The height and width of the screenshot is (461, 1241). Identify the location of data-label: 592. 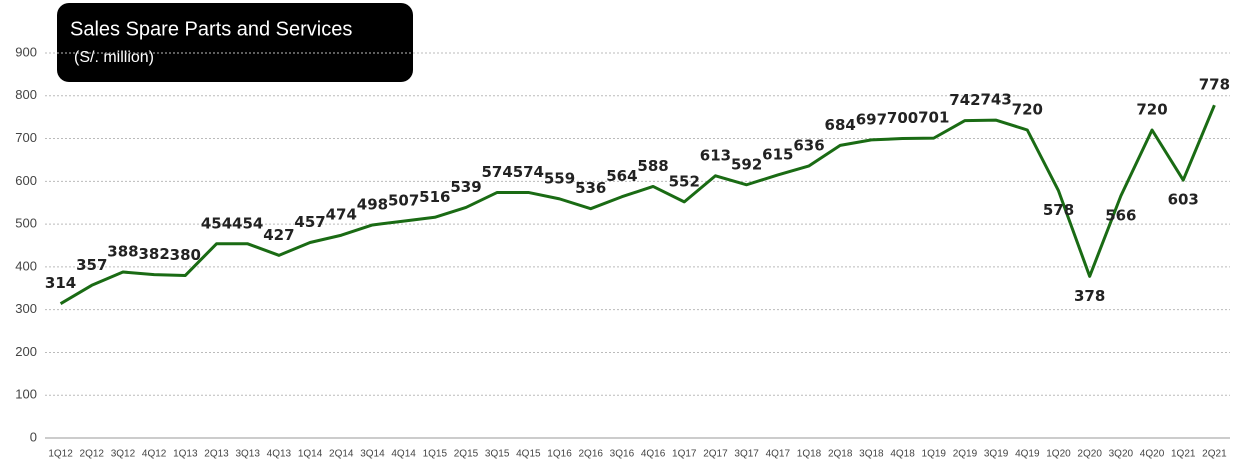
(746, 164).